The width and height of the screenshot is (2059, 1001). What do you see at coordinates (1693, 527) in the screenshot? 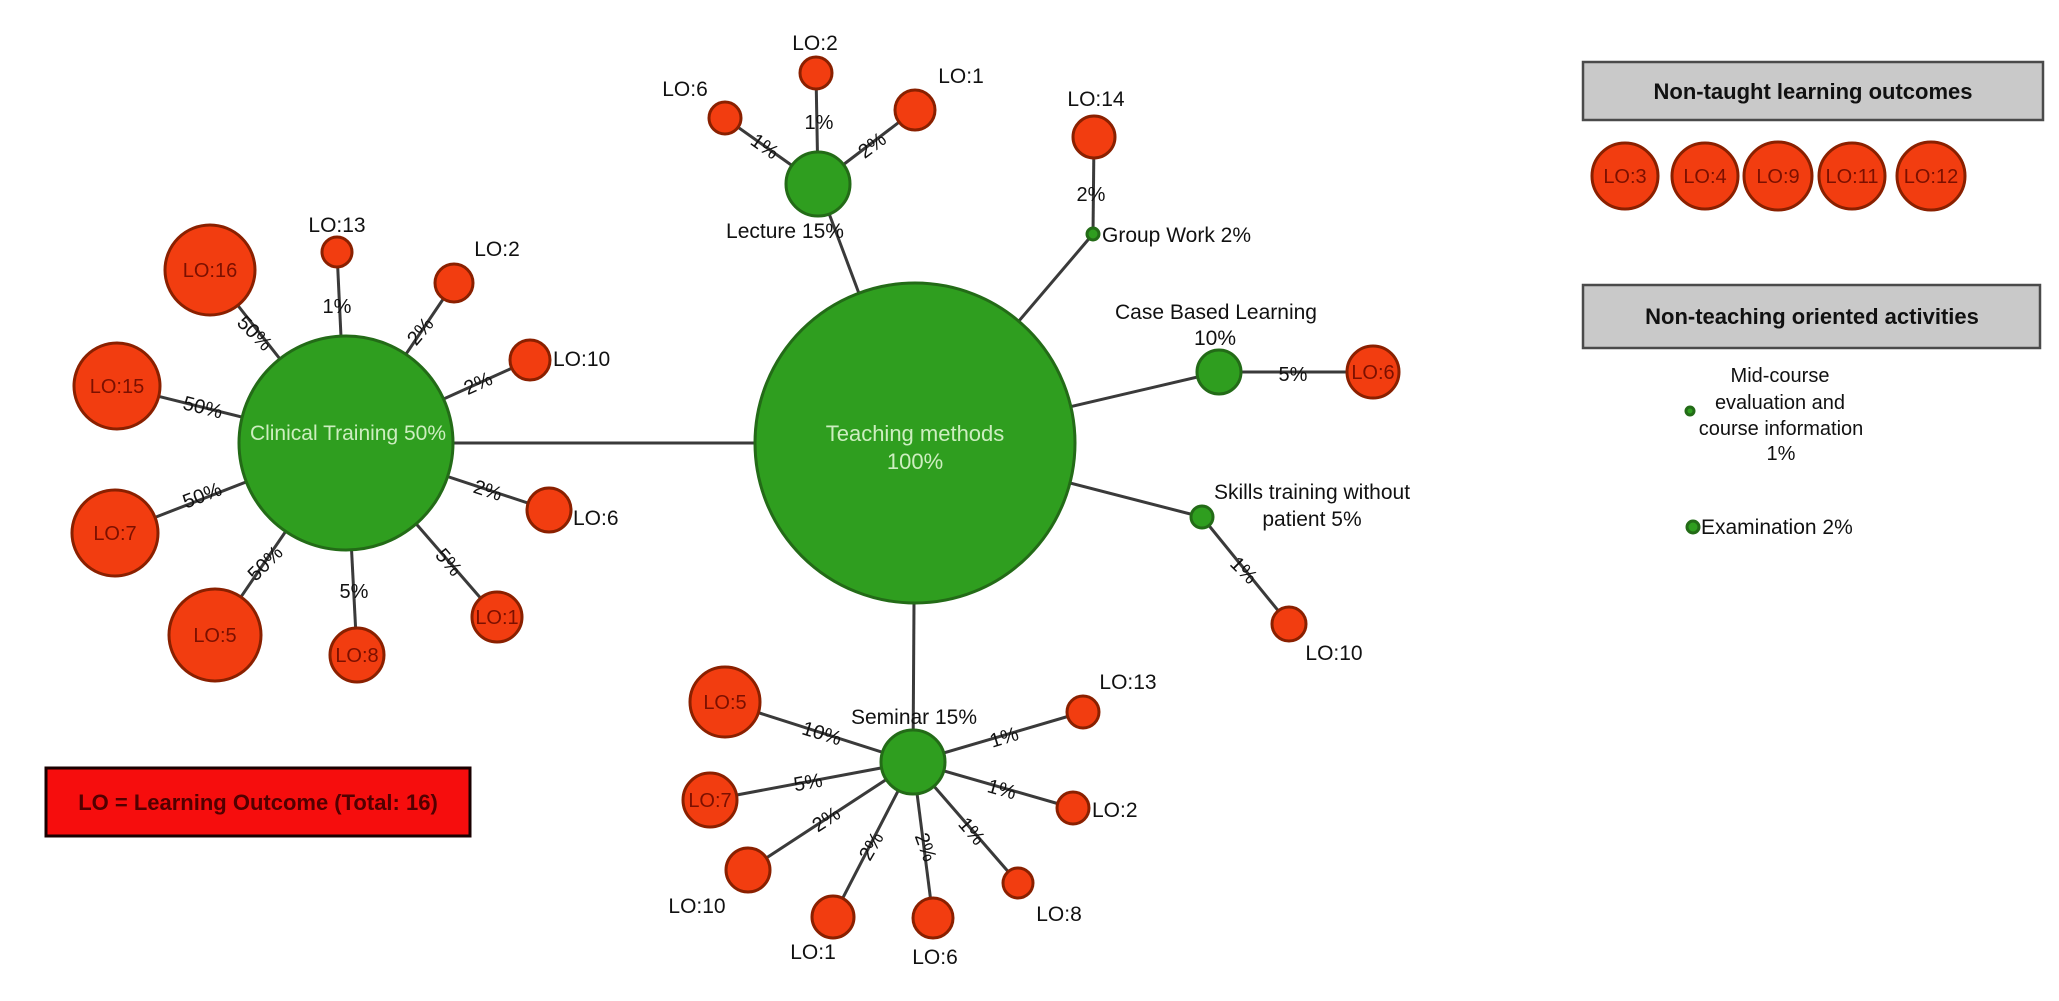
I see `examination-bullet-icon` at bounding box center [1693, 527].